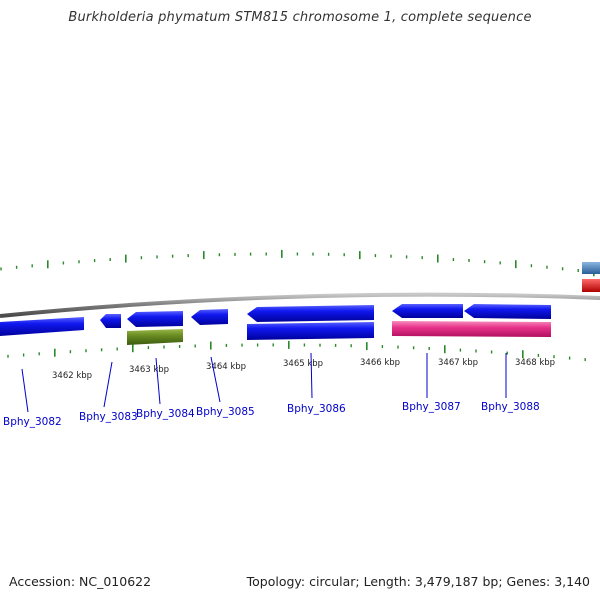  I want to click on gene-label-bphy-3082: Bphy_3082, so click(32, 422).